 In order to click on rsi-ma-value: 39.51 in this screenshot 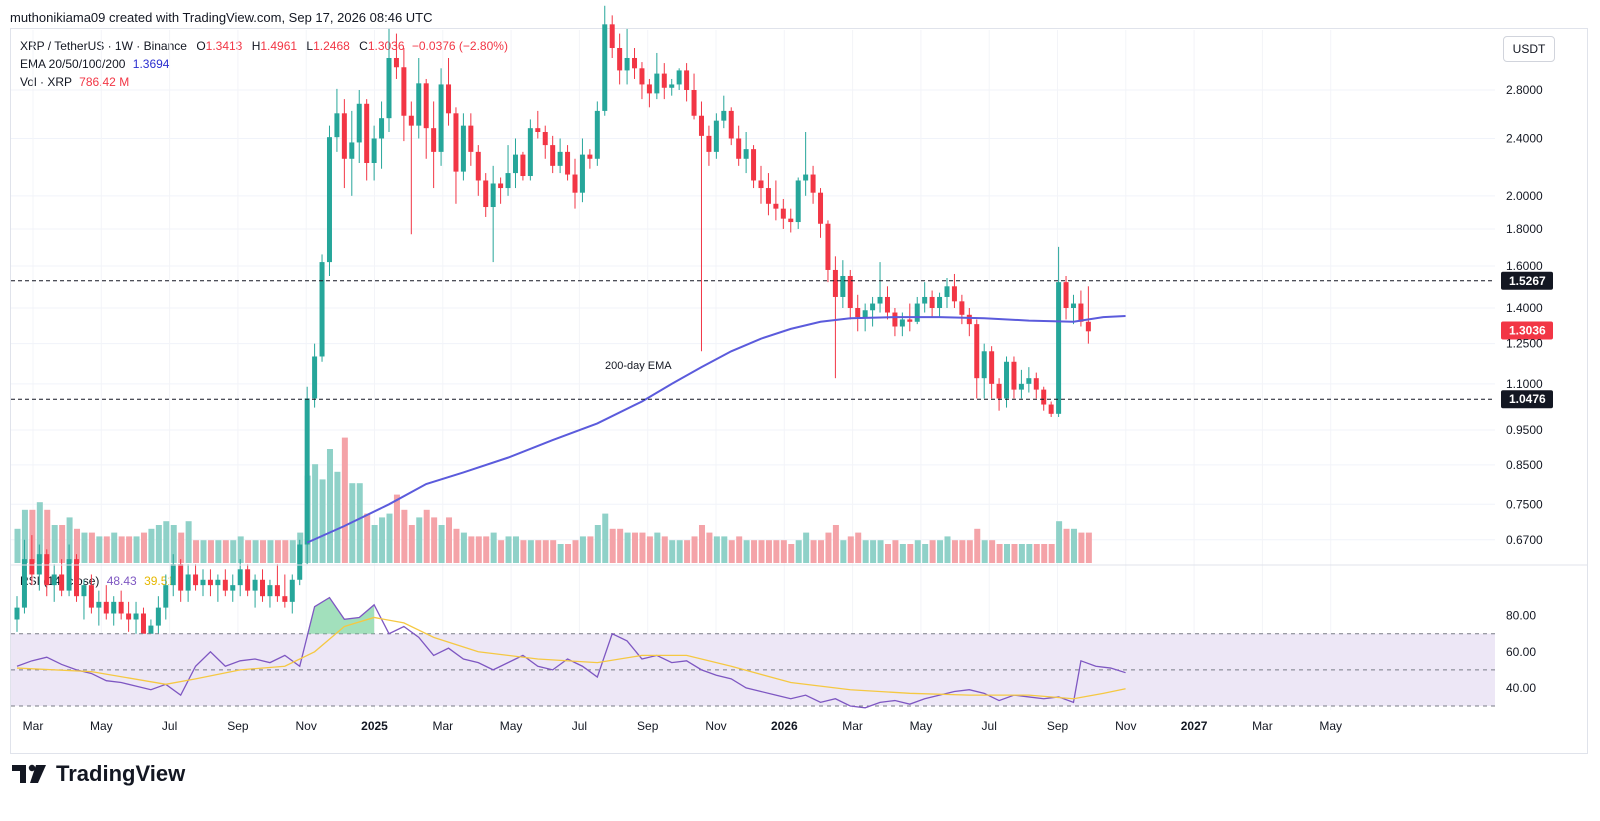, I will do `click(159, 581)`.